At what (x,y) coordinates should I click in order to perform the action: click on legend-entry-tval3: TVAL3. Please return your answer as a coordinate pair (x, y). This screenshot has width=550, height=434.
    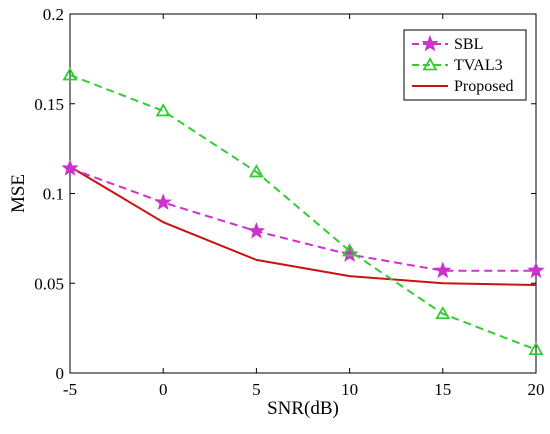
    Looking at the image, I should click on (457, 65).